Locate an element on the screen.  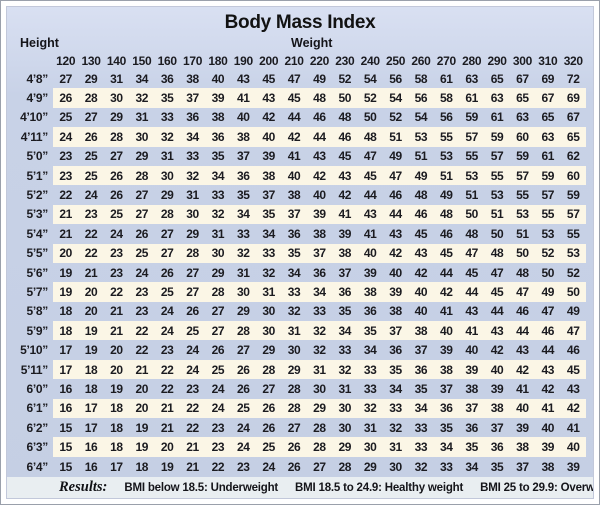
bmi-value-cell: 58 is located at coordinates (446, 98).